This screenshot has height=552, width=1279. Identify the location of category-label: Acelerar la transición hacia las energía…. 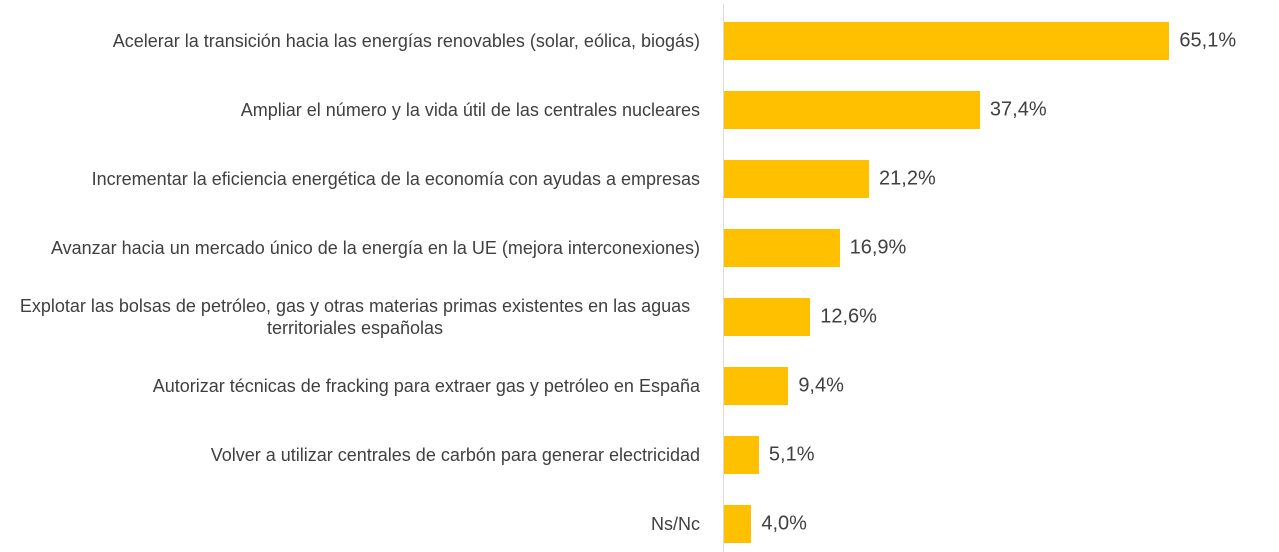
(406, 40).